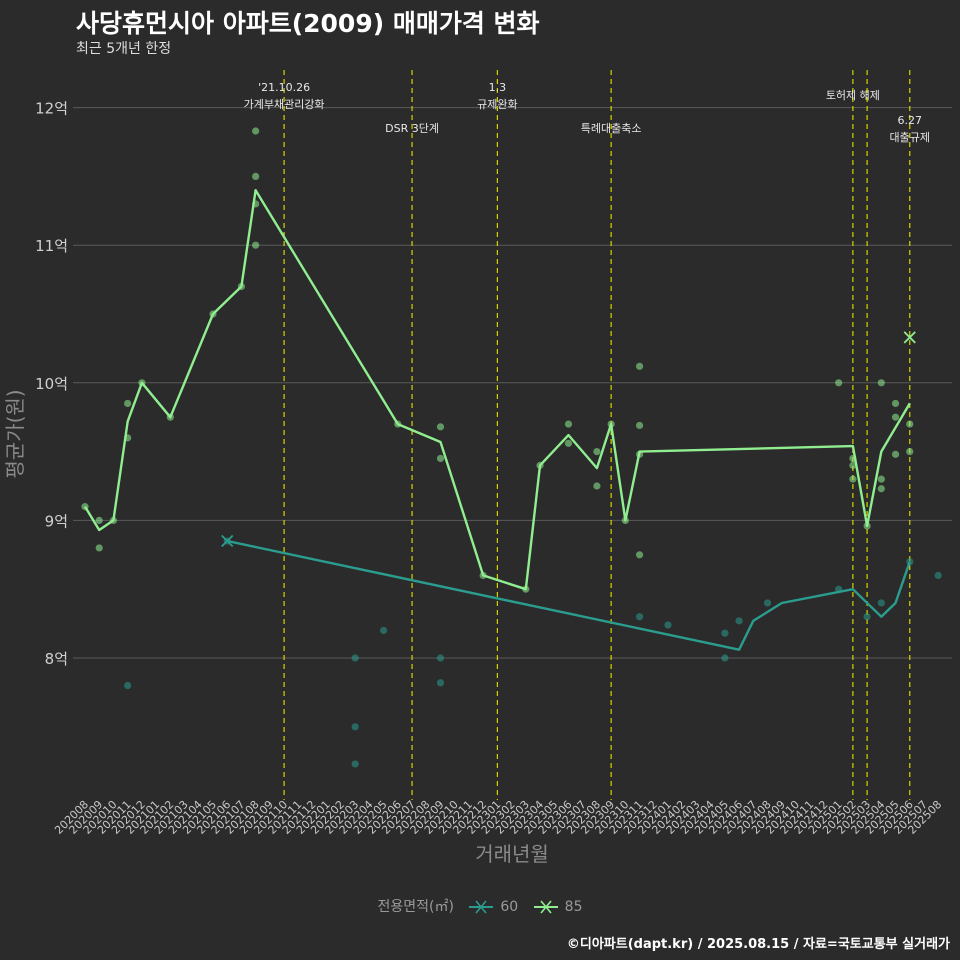 This screenshot has width=960, height=960. What do you see at coordinates (412, 128) in the screenshot?
I see `event-label: DSR 3단계` at bounding box center [412, 128].